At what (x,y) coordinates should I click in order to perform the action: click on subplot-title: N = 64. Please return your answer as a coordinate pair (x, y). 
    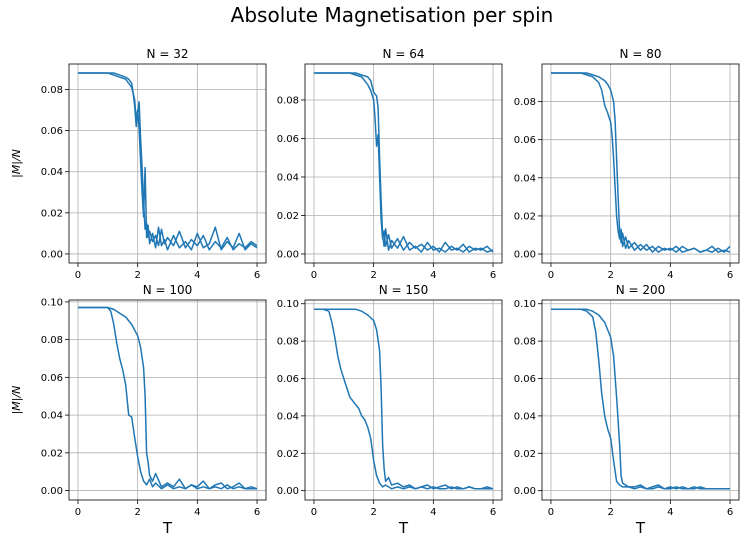
    Looking at the image, I should click on (404, 54).